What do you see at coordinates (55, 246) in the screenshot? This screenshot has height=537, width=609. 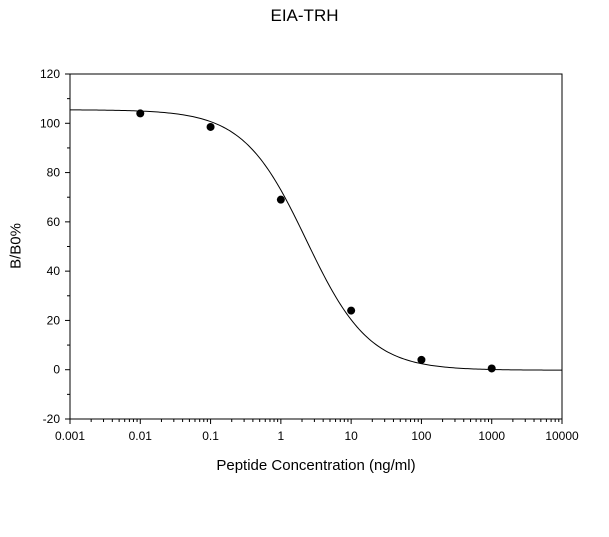 I see `y-axis-ticks: -20 0 20 40 60 80 100 120` at bounding box center [55, 246].